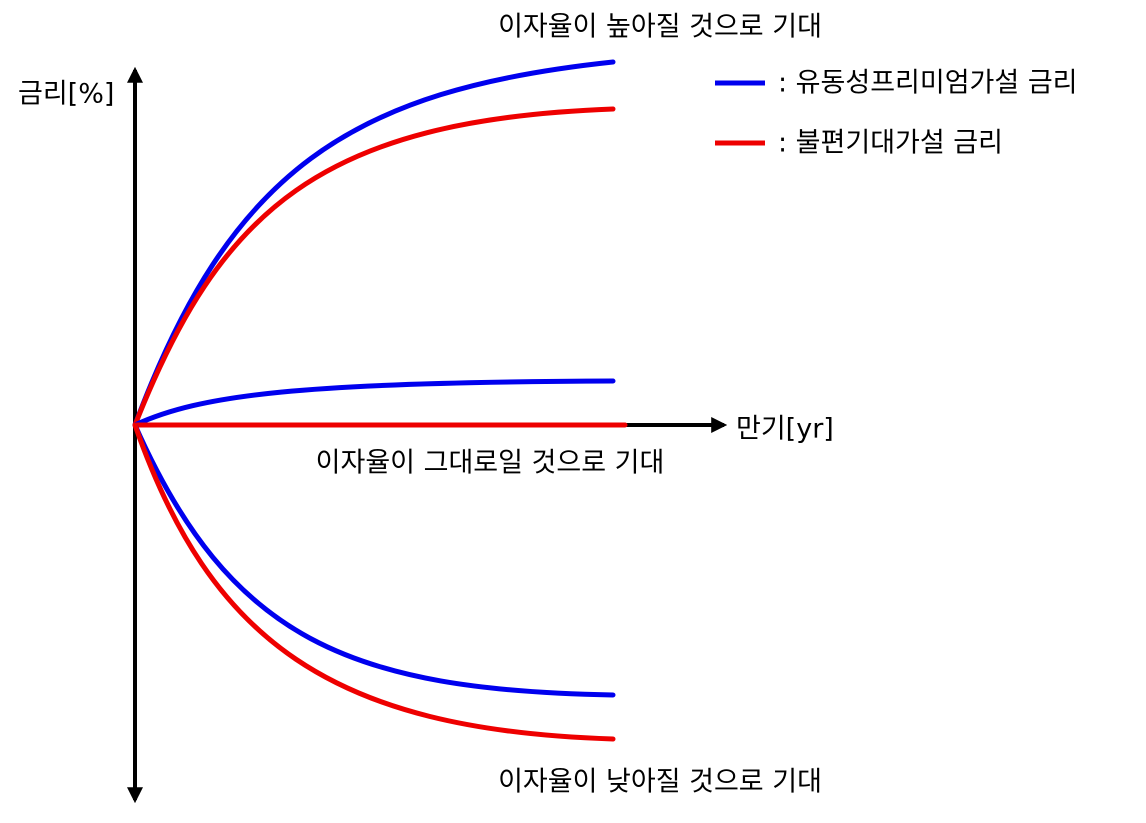  What do you see at coordinates (66, 94) in the screenshot?
I see `y-axis-label: 금리[%]` at bounding box center [66, 94].